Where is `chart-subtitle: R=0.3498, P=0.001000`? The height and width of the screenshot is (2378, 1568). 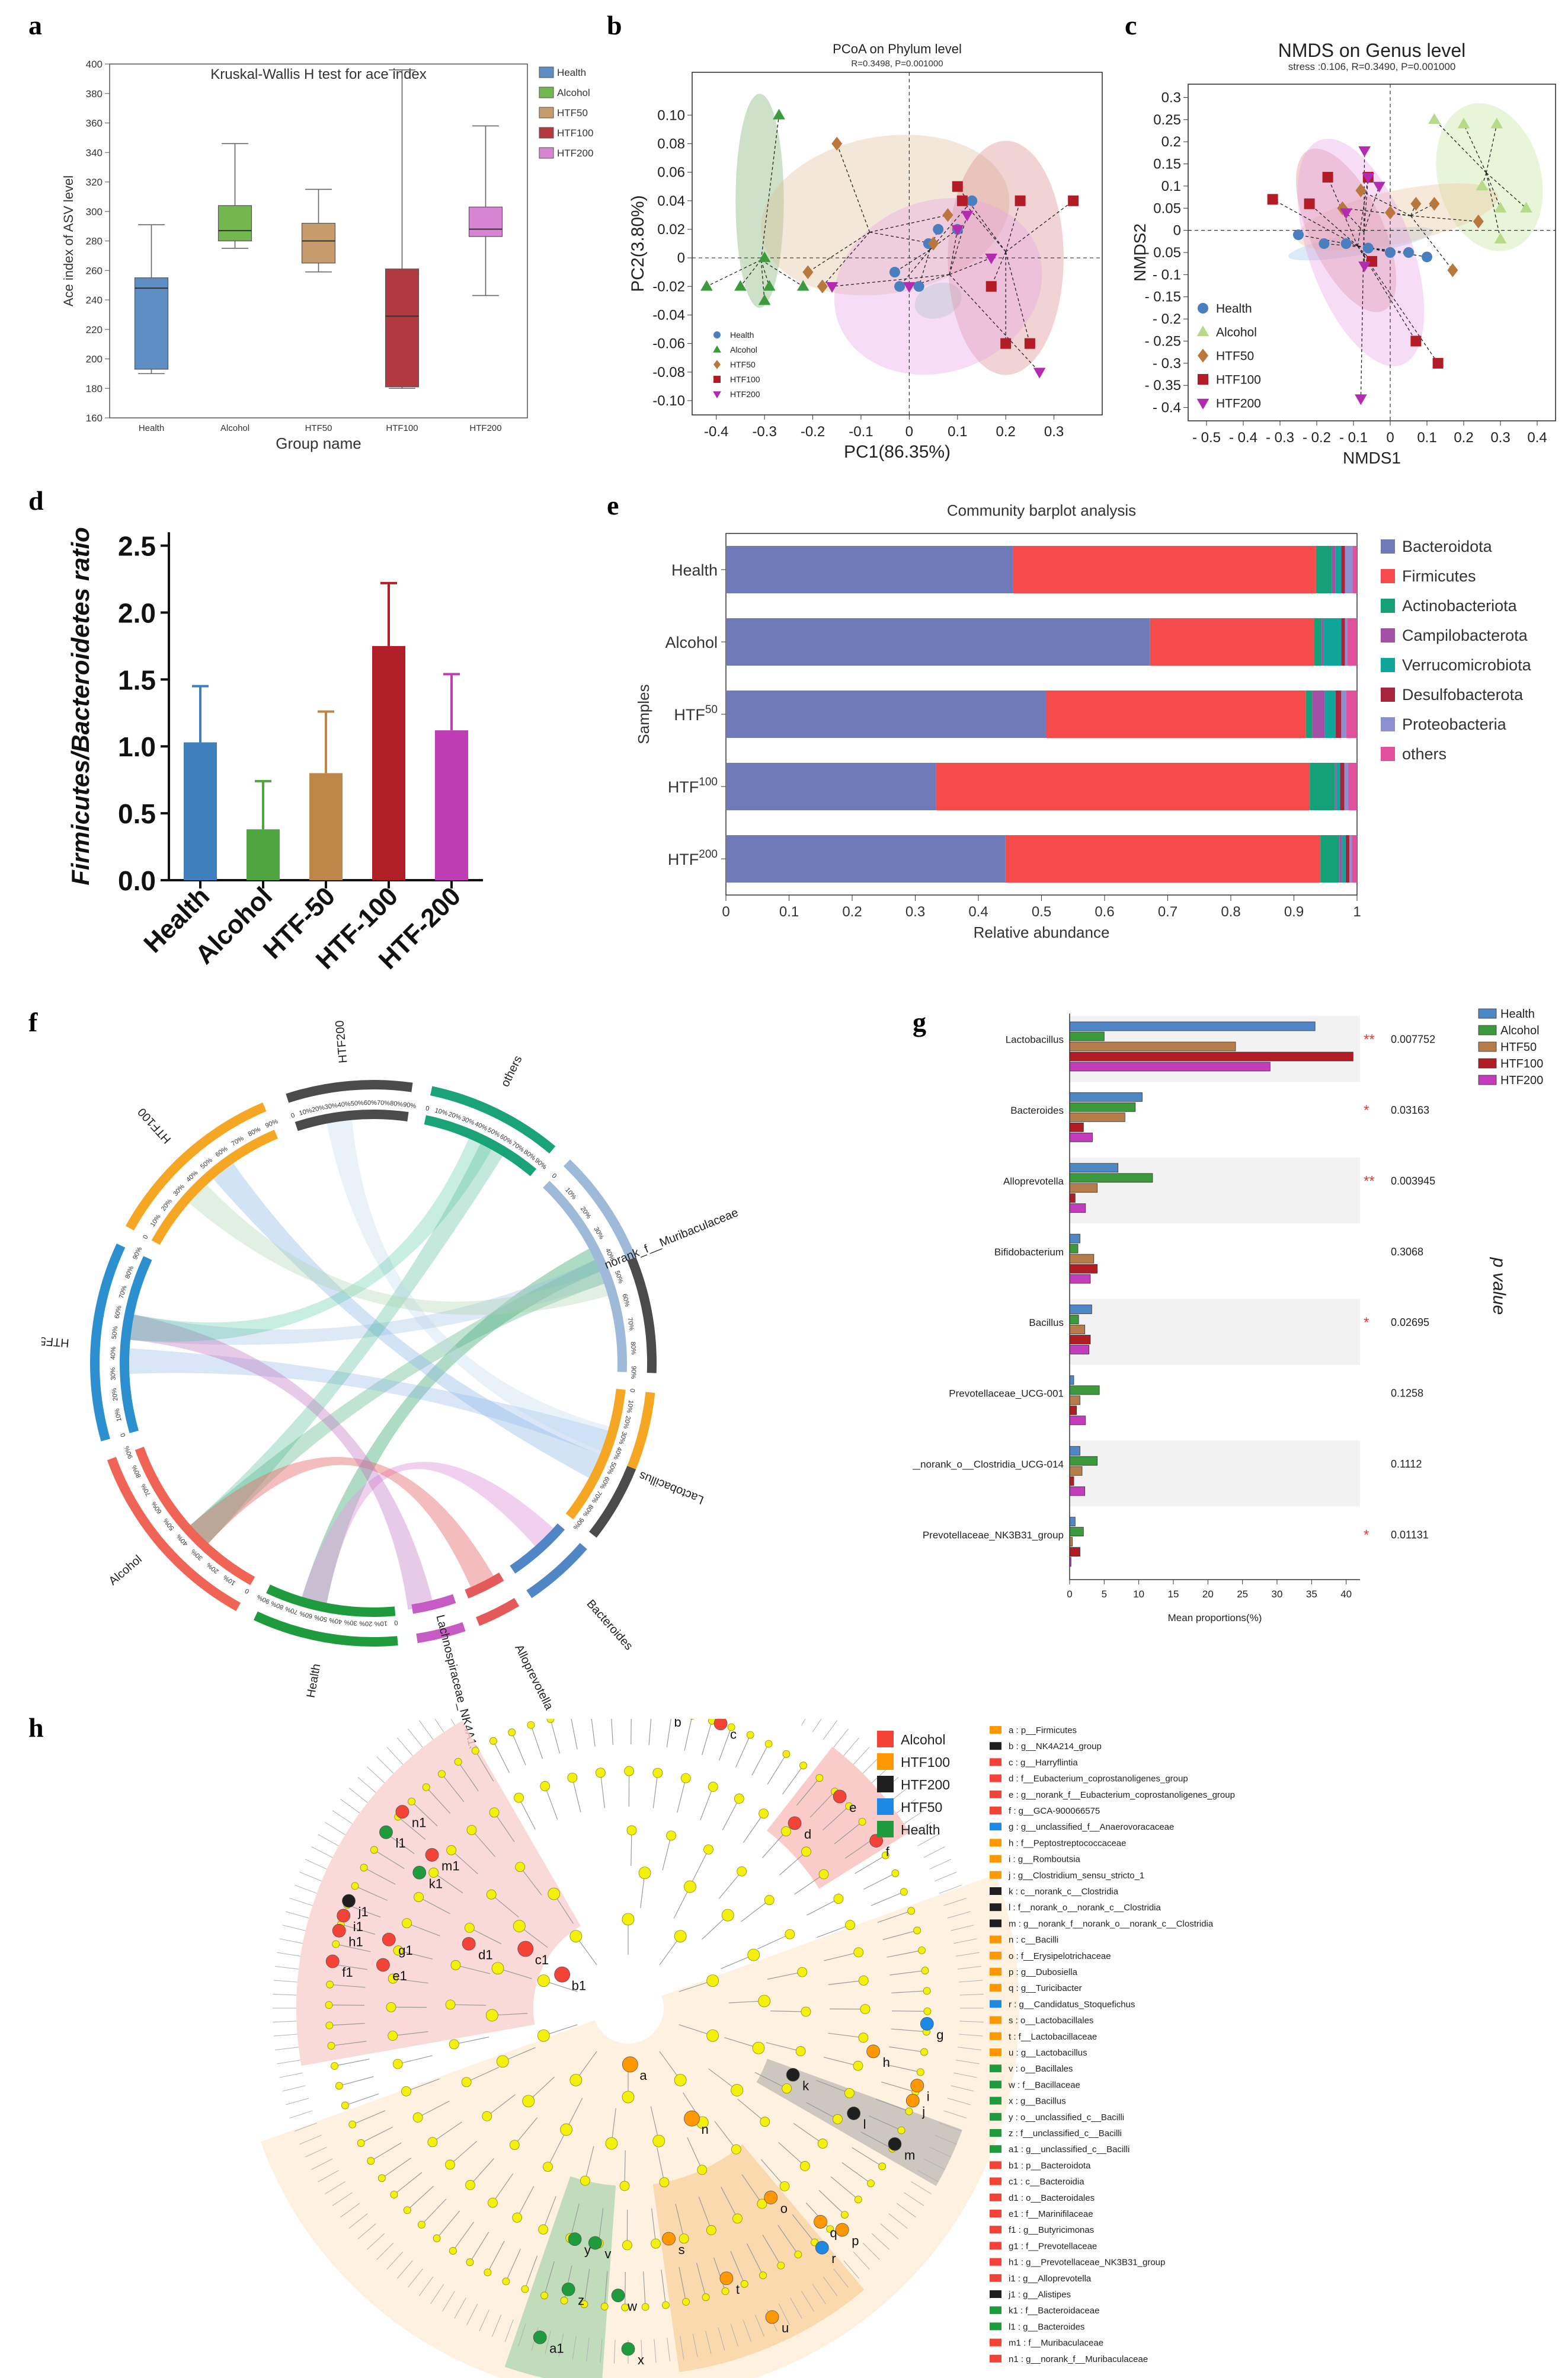 chart-subtitle: R=0.3498, P=0.001000 is located at coordinates (897, 64).